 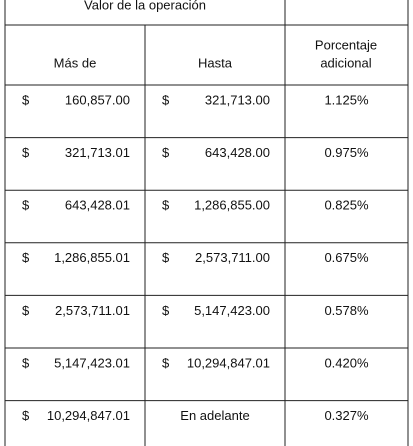 I want to click on column-header: Más de, so click(x=75, y=62).